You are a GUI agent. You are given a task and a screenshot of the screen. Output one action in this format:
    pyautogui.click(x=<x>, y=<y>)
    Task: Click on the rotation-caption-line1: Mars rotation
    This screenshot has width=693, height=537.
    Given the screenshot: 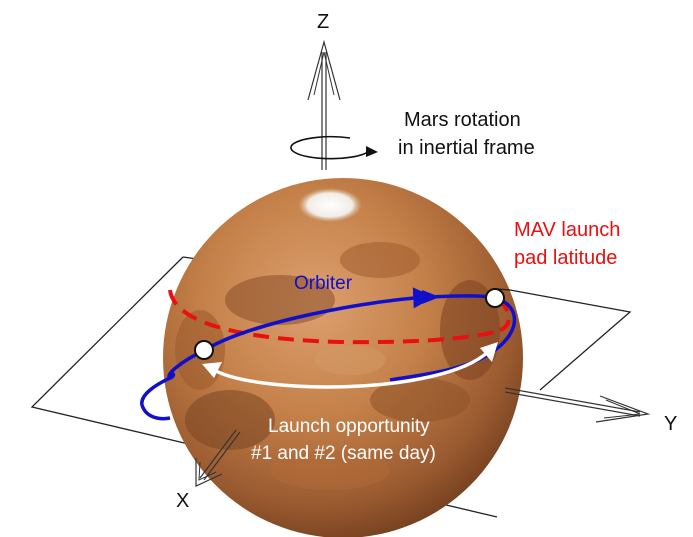 What is the action you would take?
    pyautogui.click(x=462, y=120)
    